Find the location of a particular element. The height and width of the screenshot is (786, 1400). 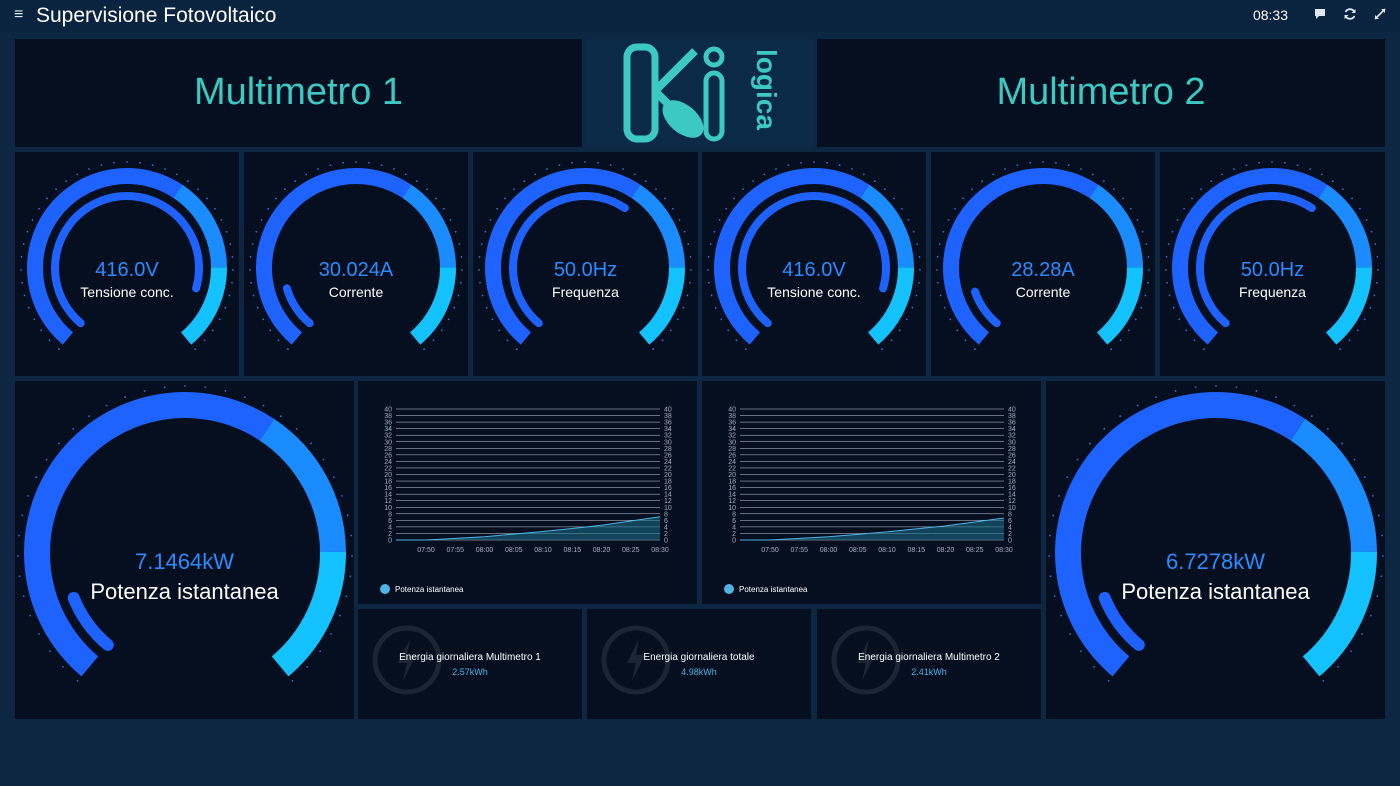

y-tick-label: 36 is located at coordinates (388, 423).